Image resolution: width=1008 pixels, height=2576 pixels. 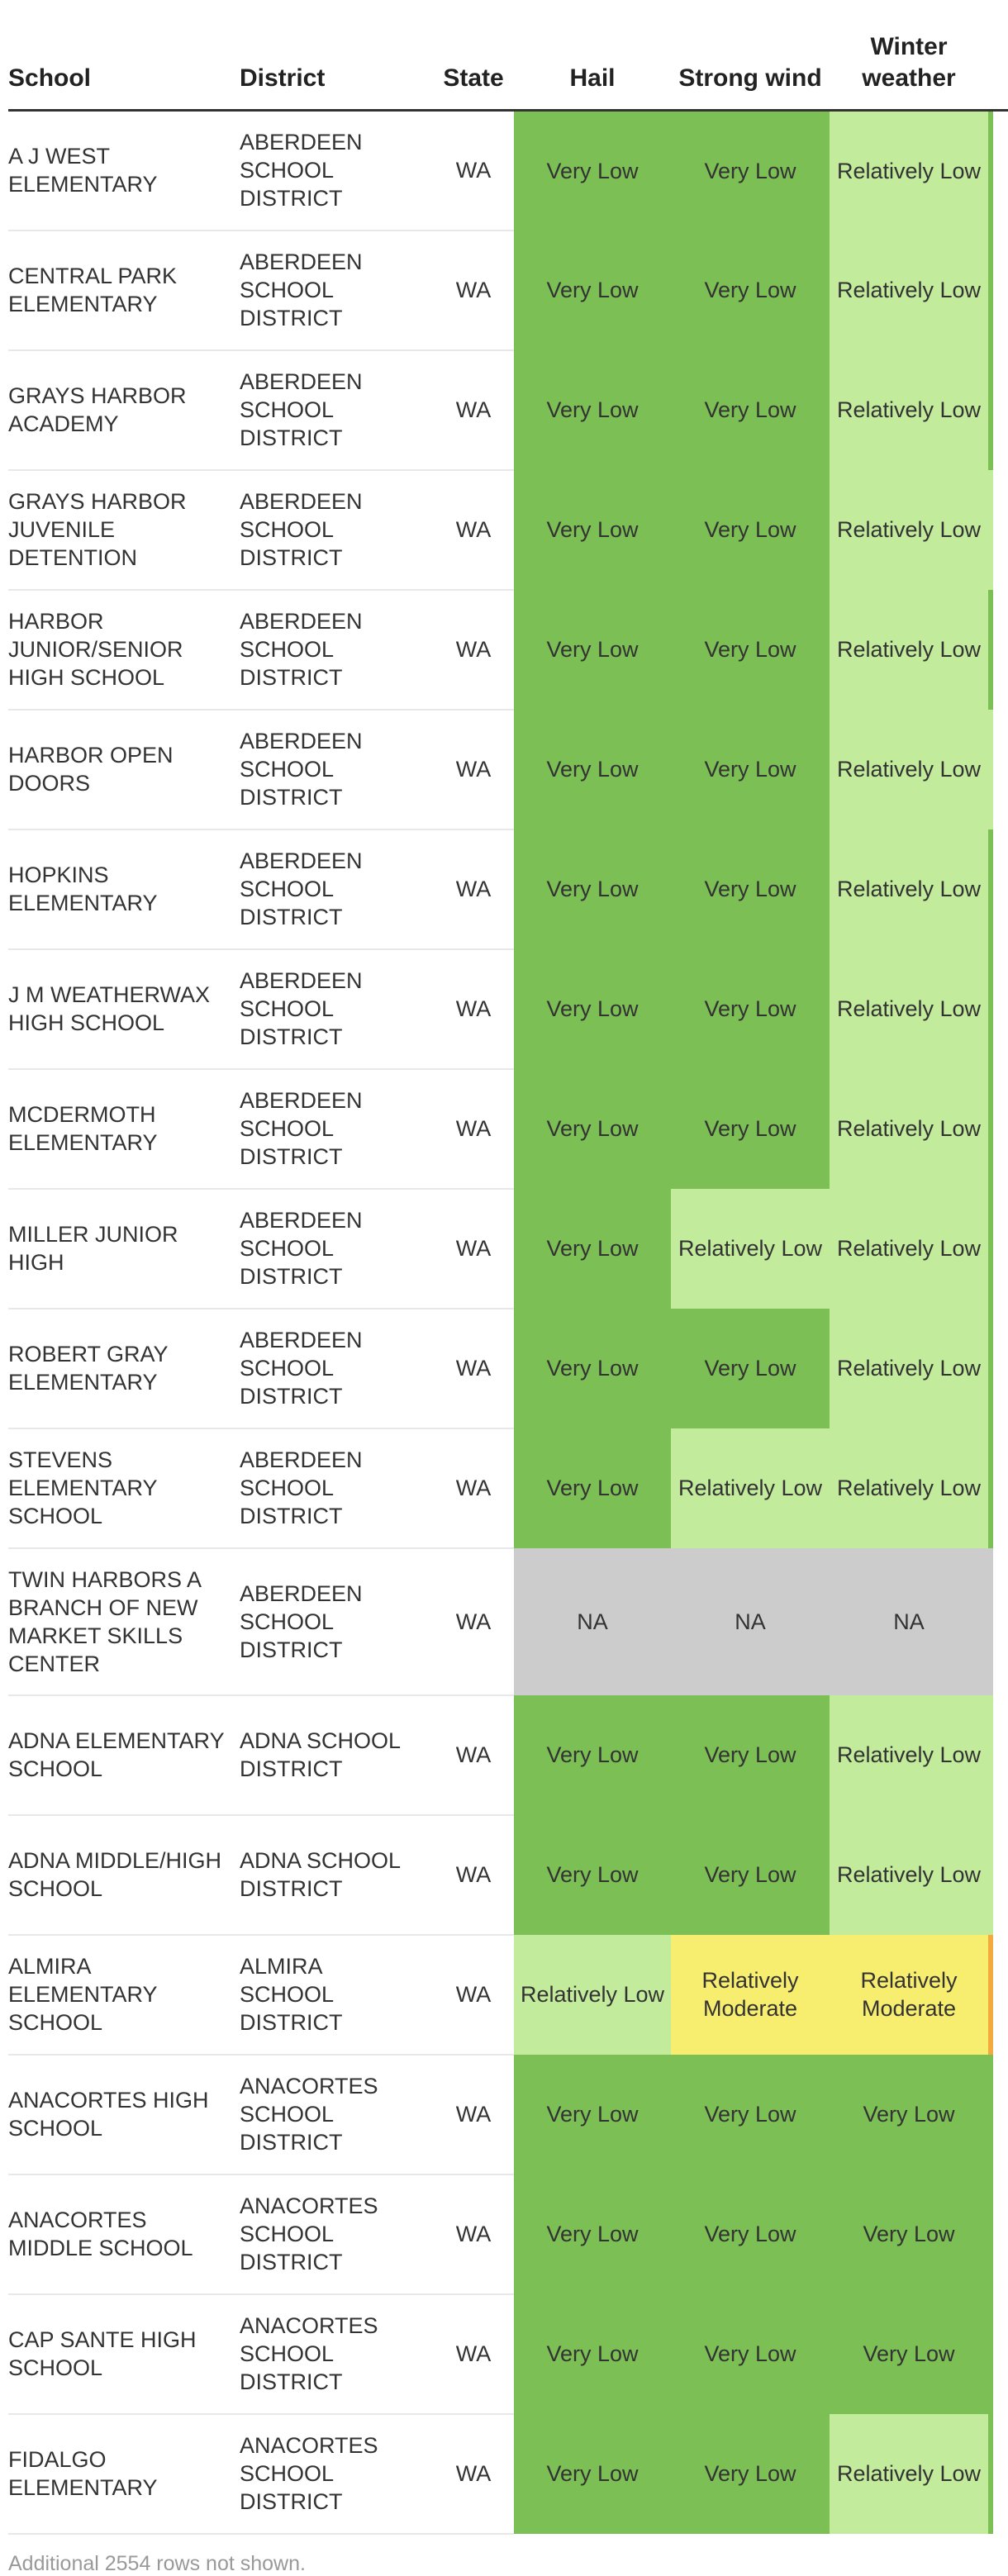 What do you see at coordinates (750, 1621) in the screenshot?
I see `strong-wind-risk-cell: NA` at bounding box center [750, 1621].